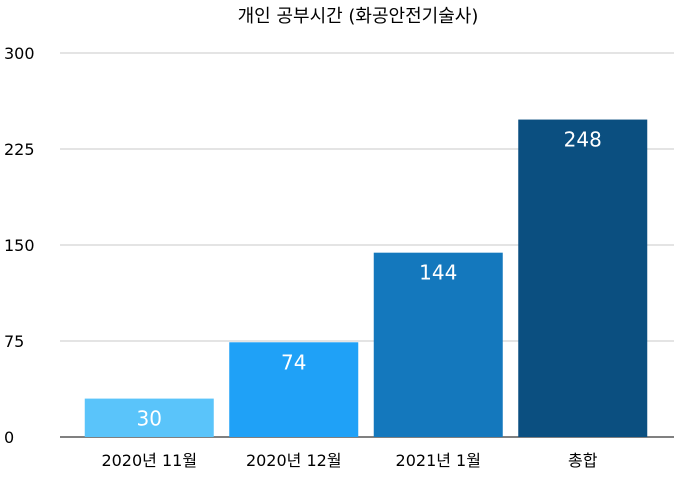  What do you see at coordinates (149, 460) in the screenshot?
I see `x-tick-label: 2020년 11월` at bounding box center [149, 460].